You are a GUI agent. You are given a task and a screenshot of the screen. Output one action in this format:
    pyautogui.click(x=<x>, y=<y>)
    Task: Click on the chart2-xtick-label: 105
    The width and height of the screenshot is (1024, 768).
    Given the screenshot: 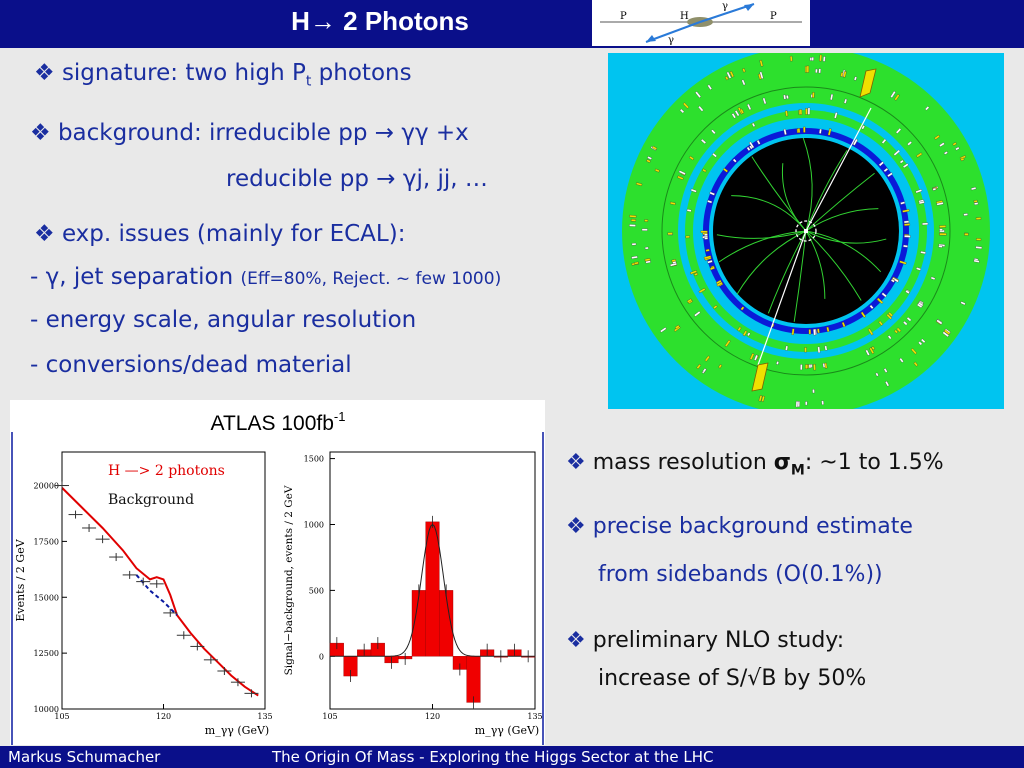 What is the action you would take?
    pyautogui.click(x=329, y=716)
    